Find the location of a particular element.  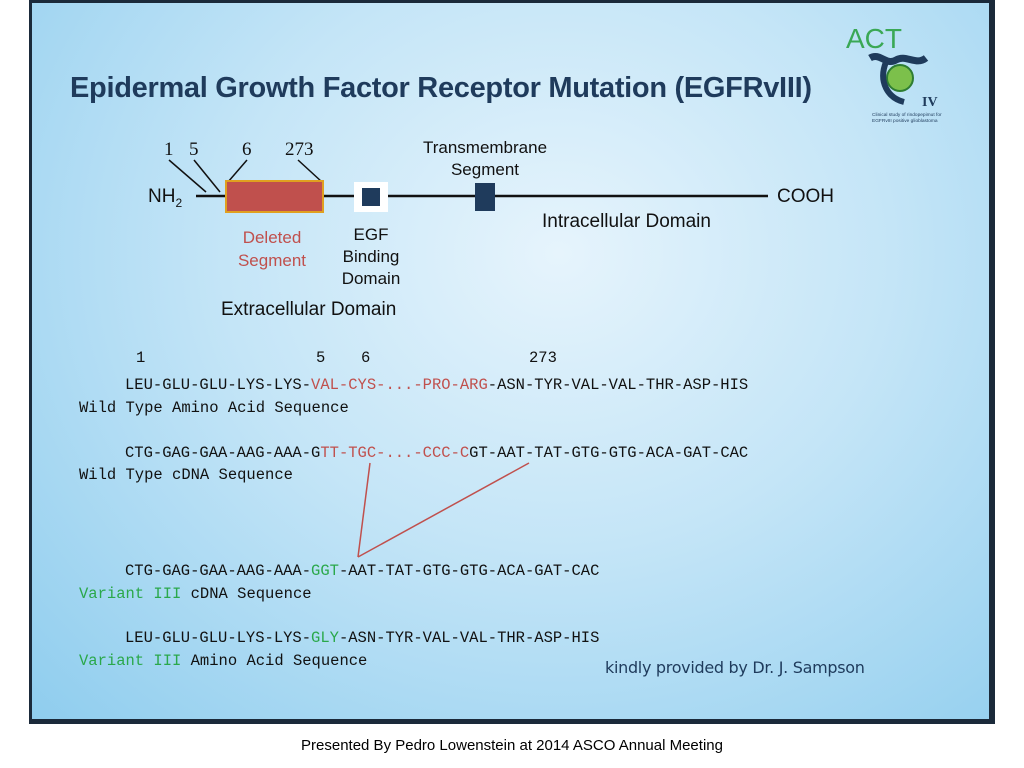

var-cdna-junction-codon: GGT is located at coordinates (325, 571).